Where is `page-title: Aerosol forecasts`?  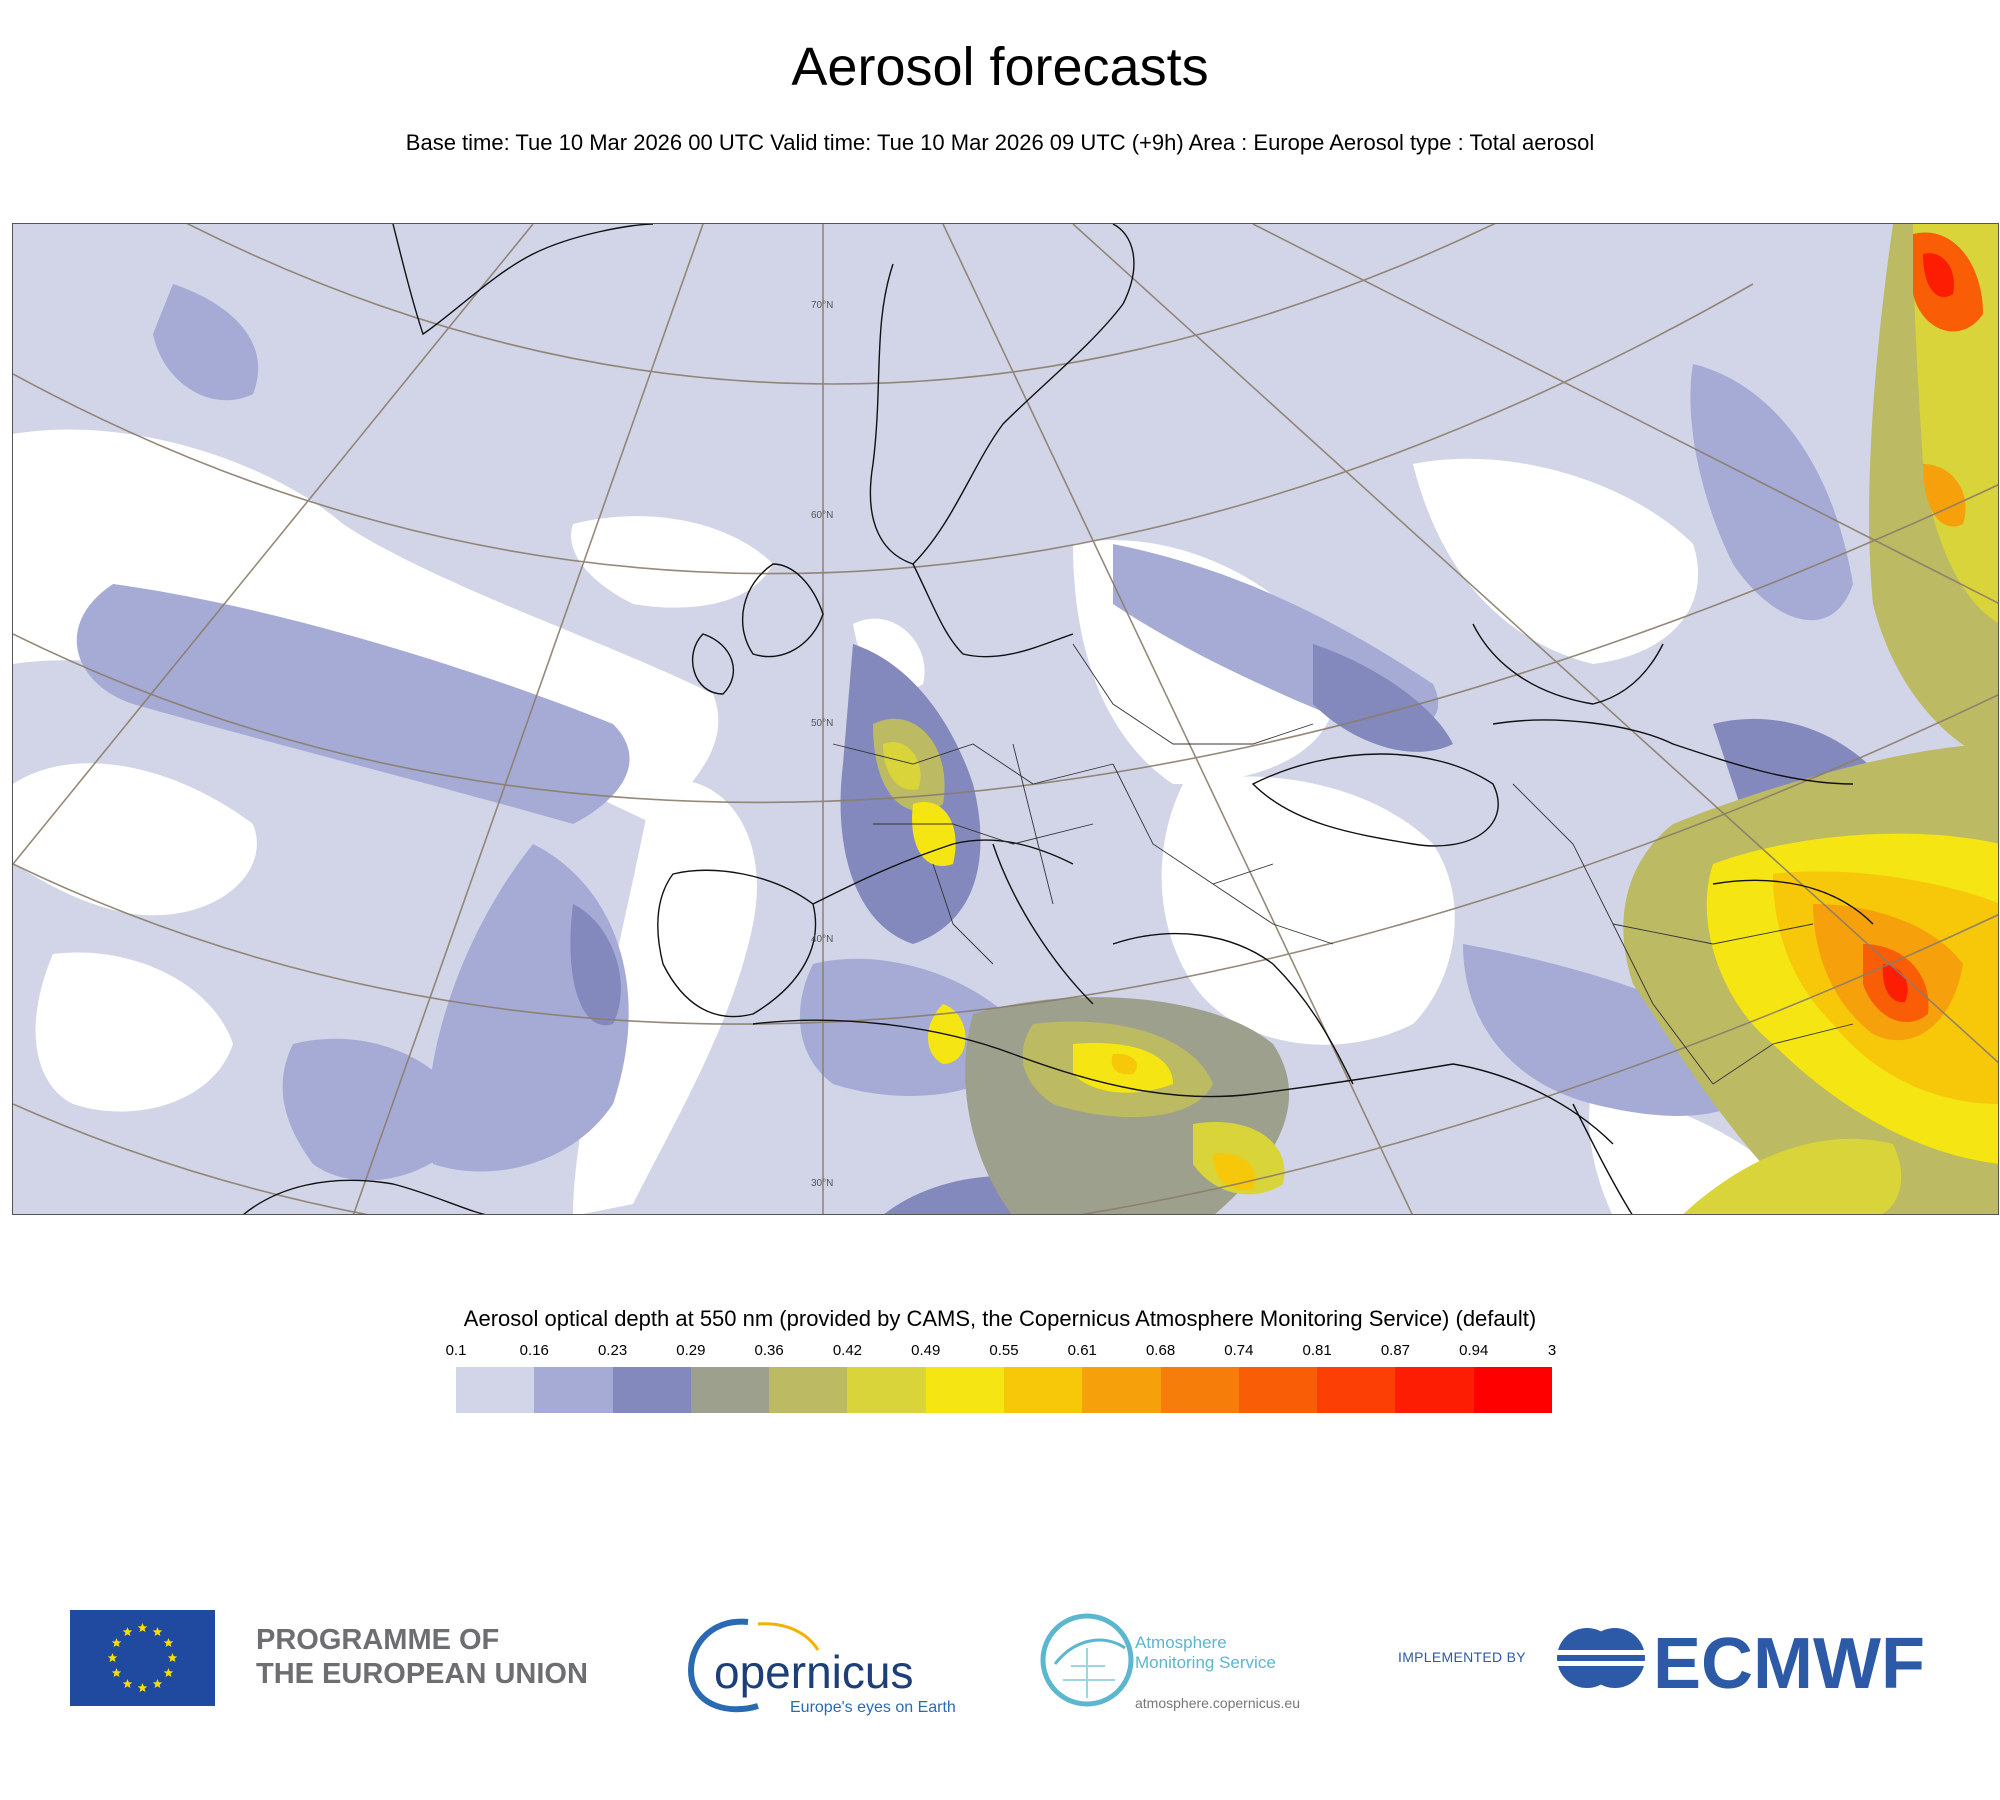
page-title: Aerosol forecasts is located at coordinates (1000, 67).